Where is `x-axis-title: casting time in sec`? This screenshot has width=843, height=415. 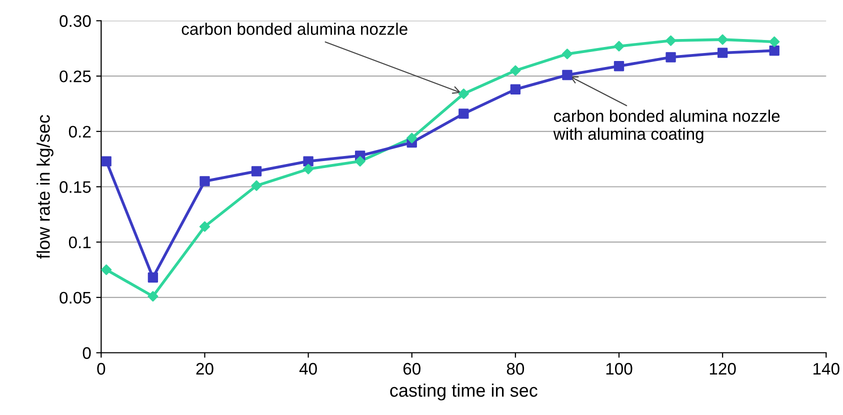 x-axis-title: casting time in sec is located at coordinates (464, 392).